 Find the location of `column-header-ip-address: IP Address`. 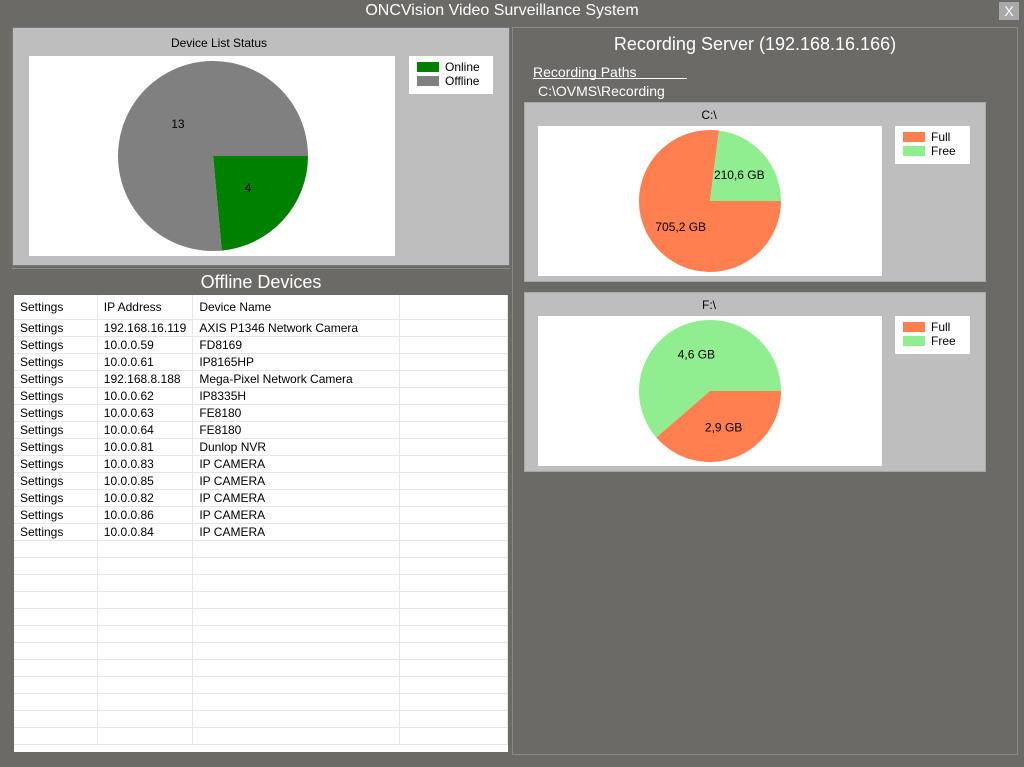

column-header-ip-address: IP Address is located at coordinates (145, 307).